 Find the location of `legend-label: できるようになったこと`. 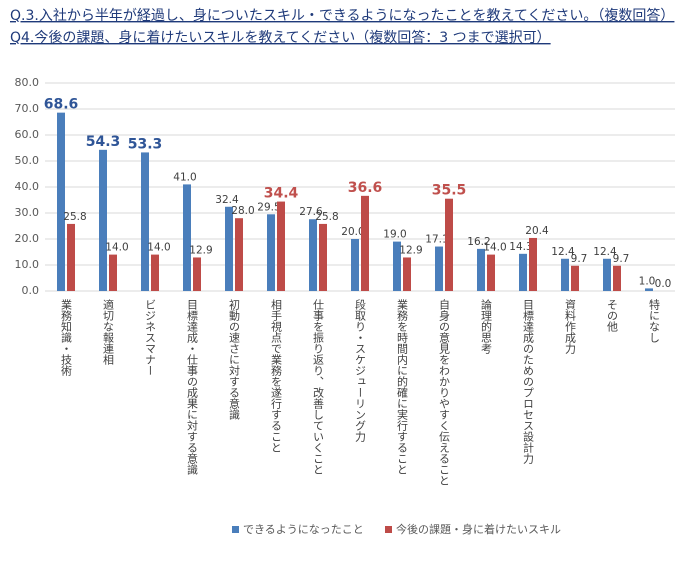

legend-label: できるようになったこと is located at coordinates (303, 529).